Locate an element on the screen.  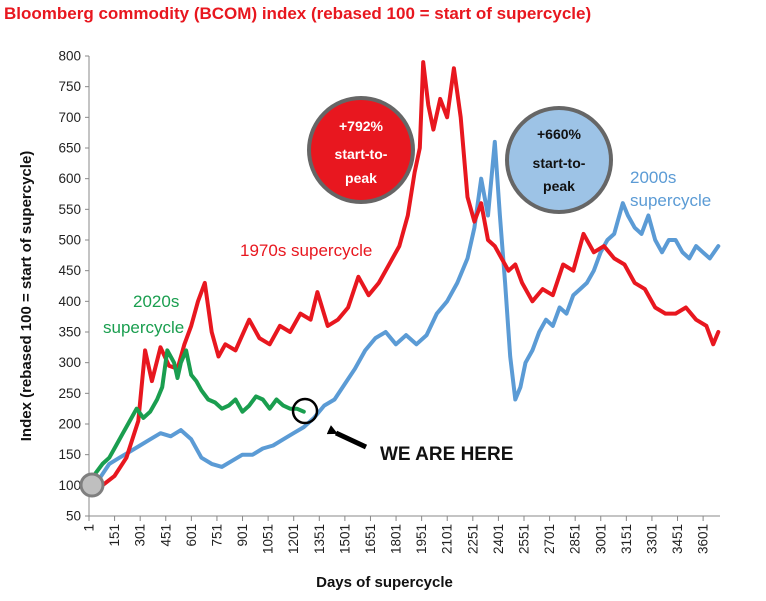
x-tick-label: 3301 is located at coordinates (651, 539).